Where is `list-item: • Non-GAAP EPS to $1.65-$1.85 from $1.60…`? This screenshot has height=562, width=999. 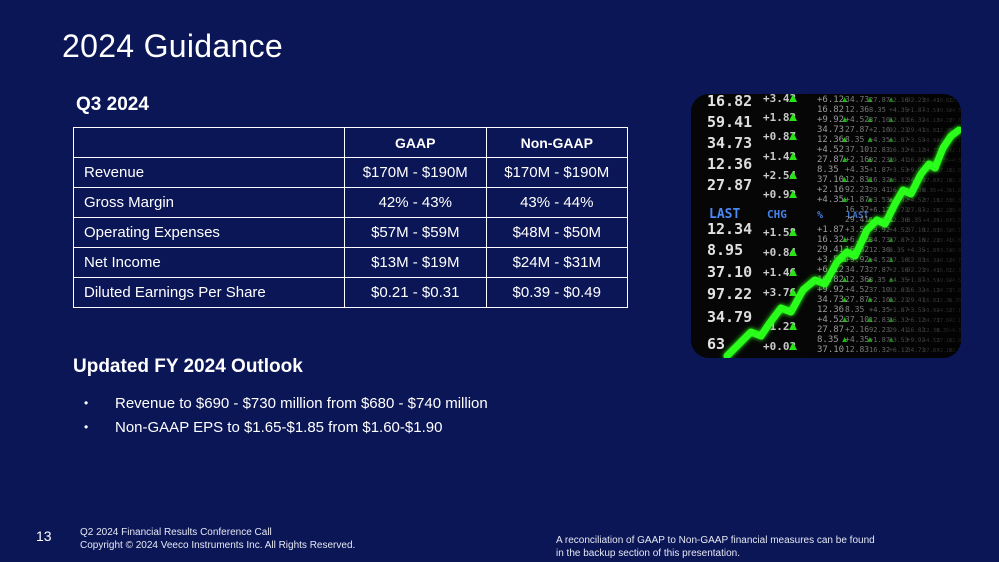 list-item: • Non-GAAP EPS to $1.65-$1.85 from $1.60… is located at coordinates (286, 427).